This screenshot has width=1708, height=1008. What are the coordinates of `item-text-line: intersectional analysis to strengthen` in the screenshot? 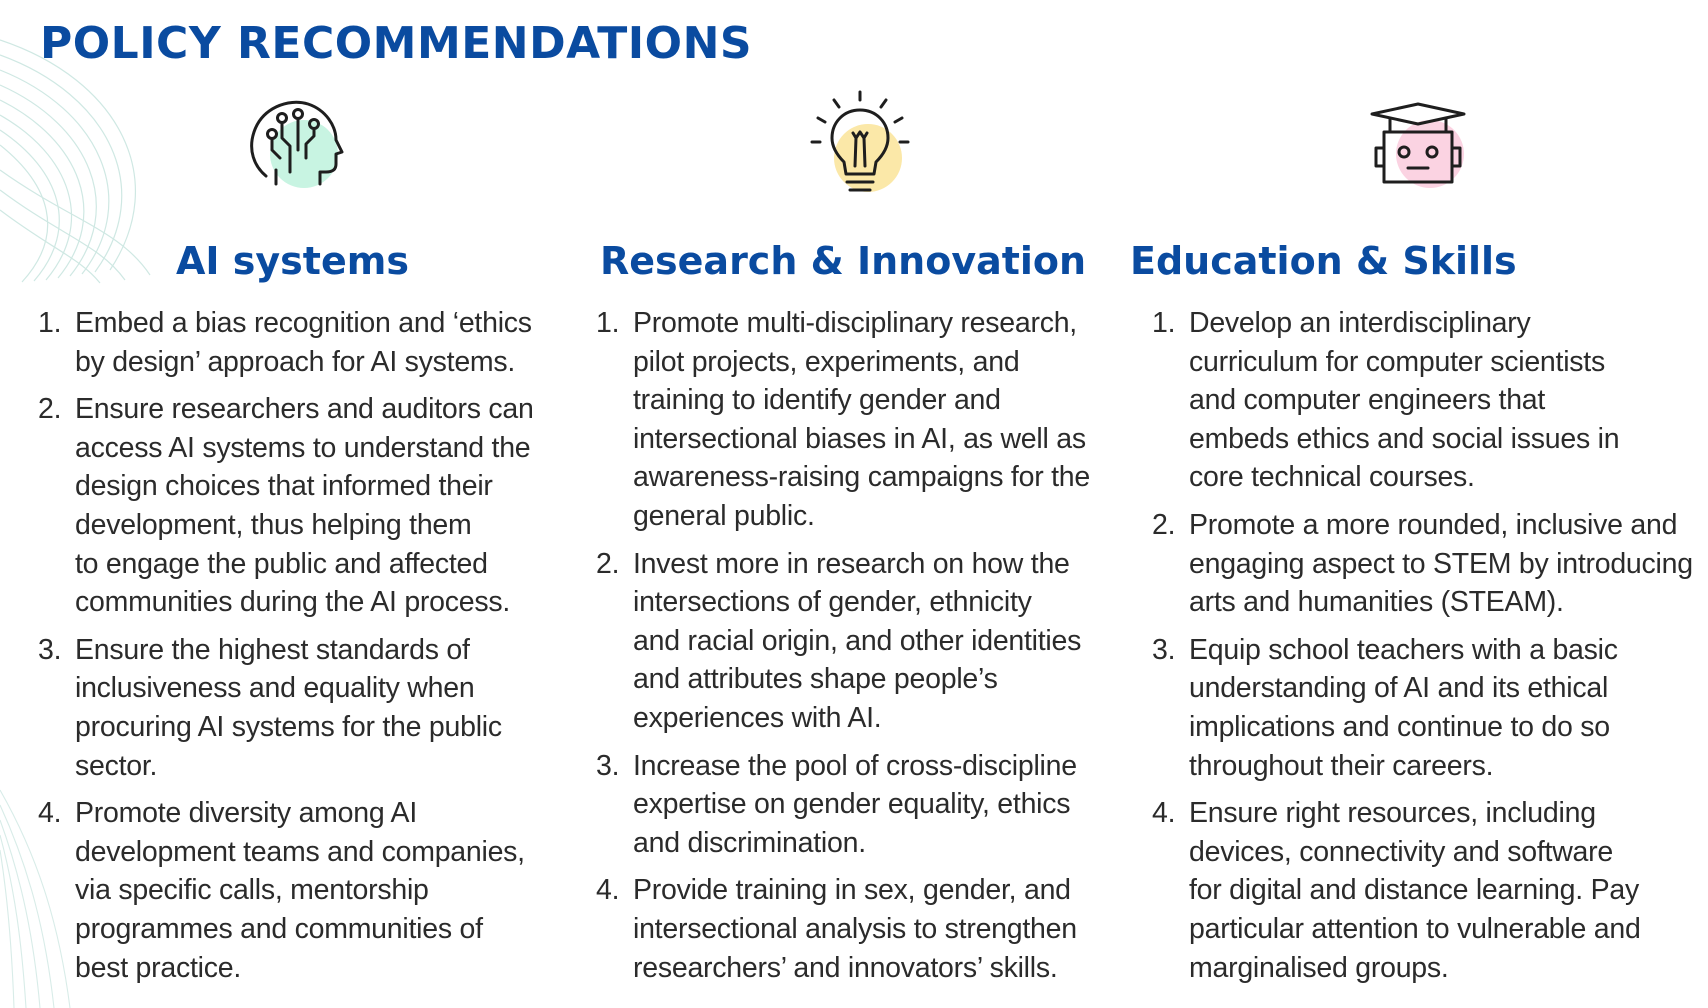 It's located at (855, 928).